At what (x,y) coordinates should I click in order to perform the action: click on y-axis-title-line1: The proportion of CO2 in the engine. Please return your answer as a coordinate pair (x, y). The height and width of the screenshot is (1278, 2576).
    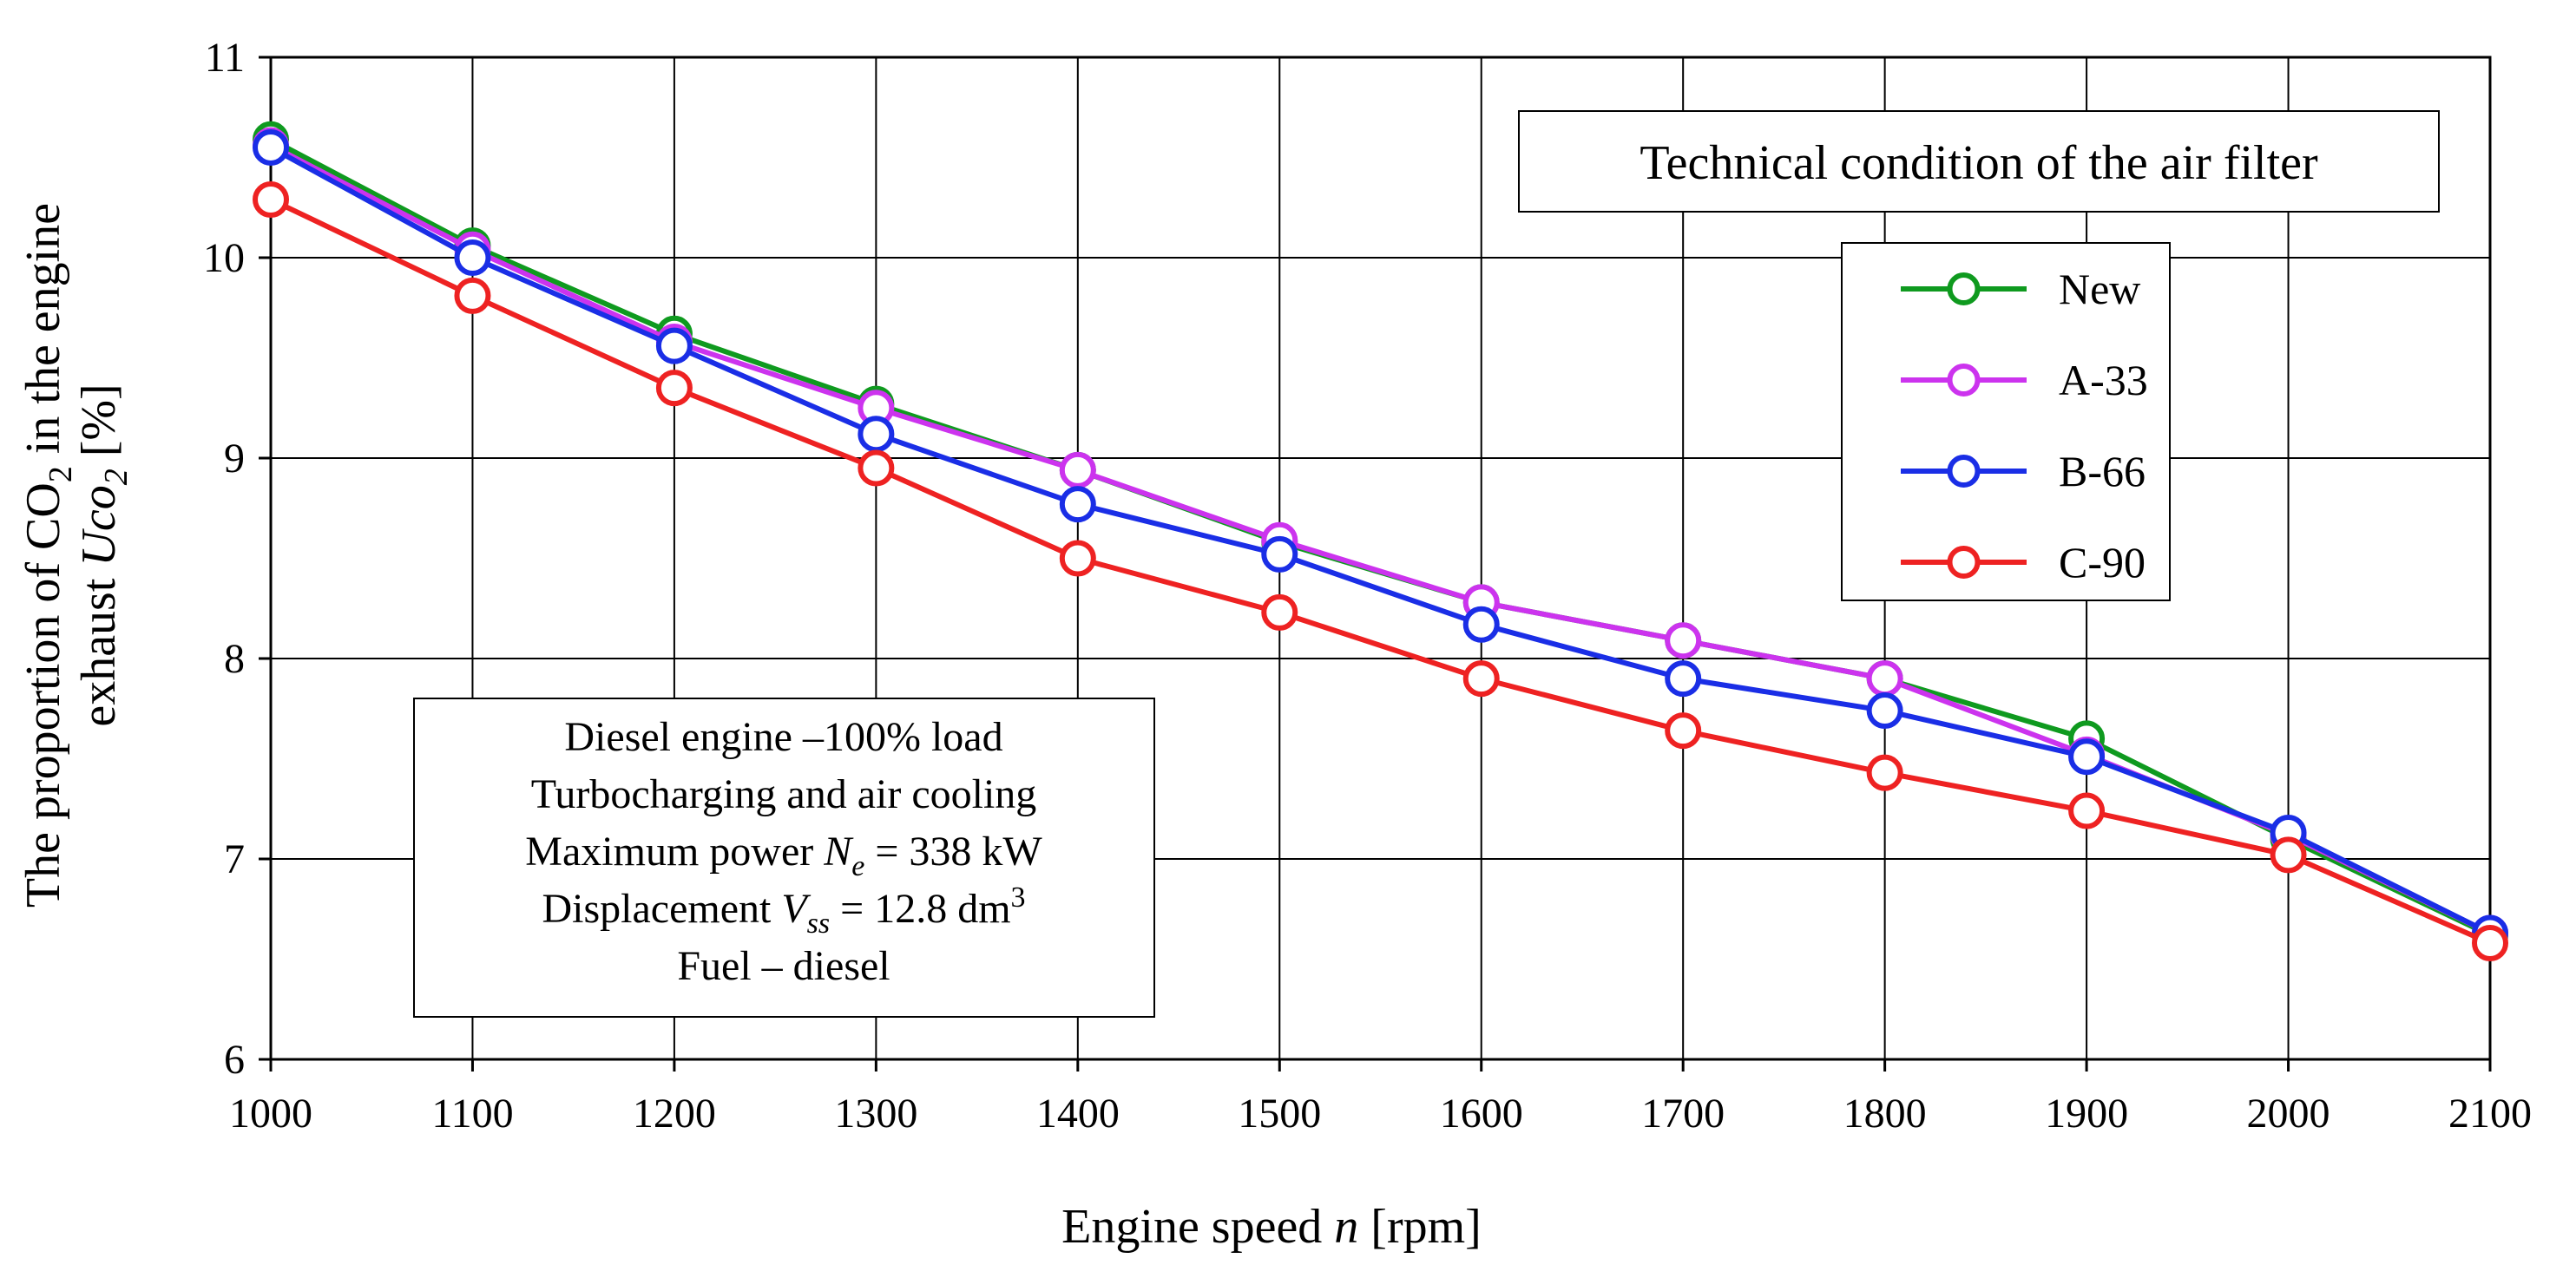
    Looking at the image, I should click on (47, 555).